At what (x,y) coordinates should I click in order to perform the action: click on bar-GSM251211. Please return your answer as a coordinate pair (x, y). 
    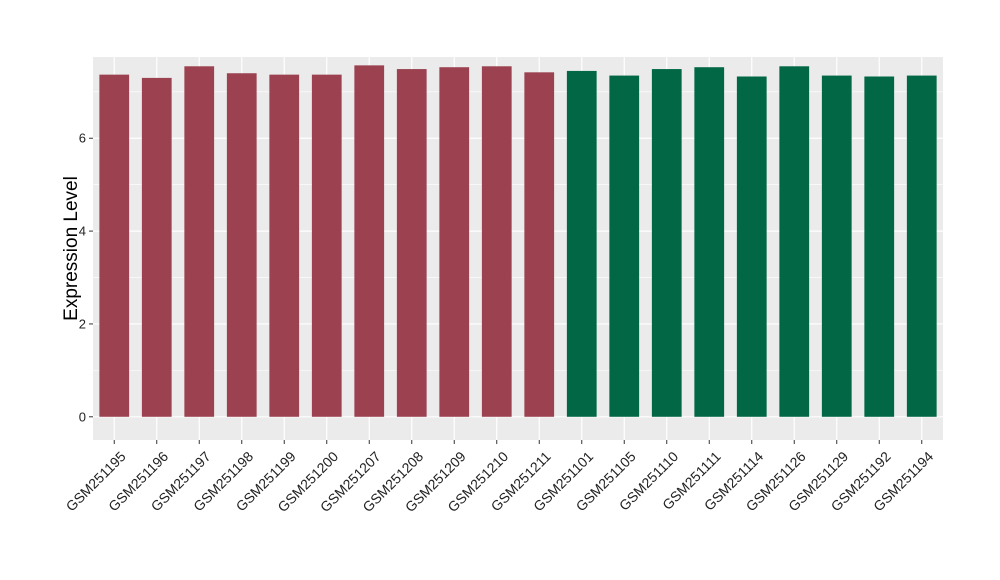
    Looking at the image, I should click on (539, 244).